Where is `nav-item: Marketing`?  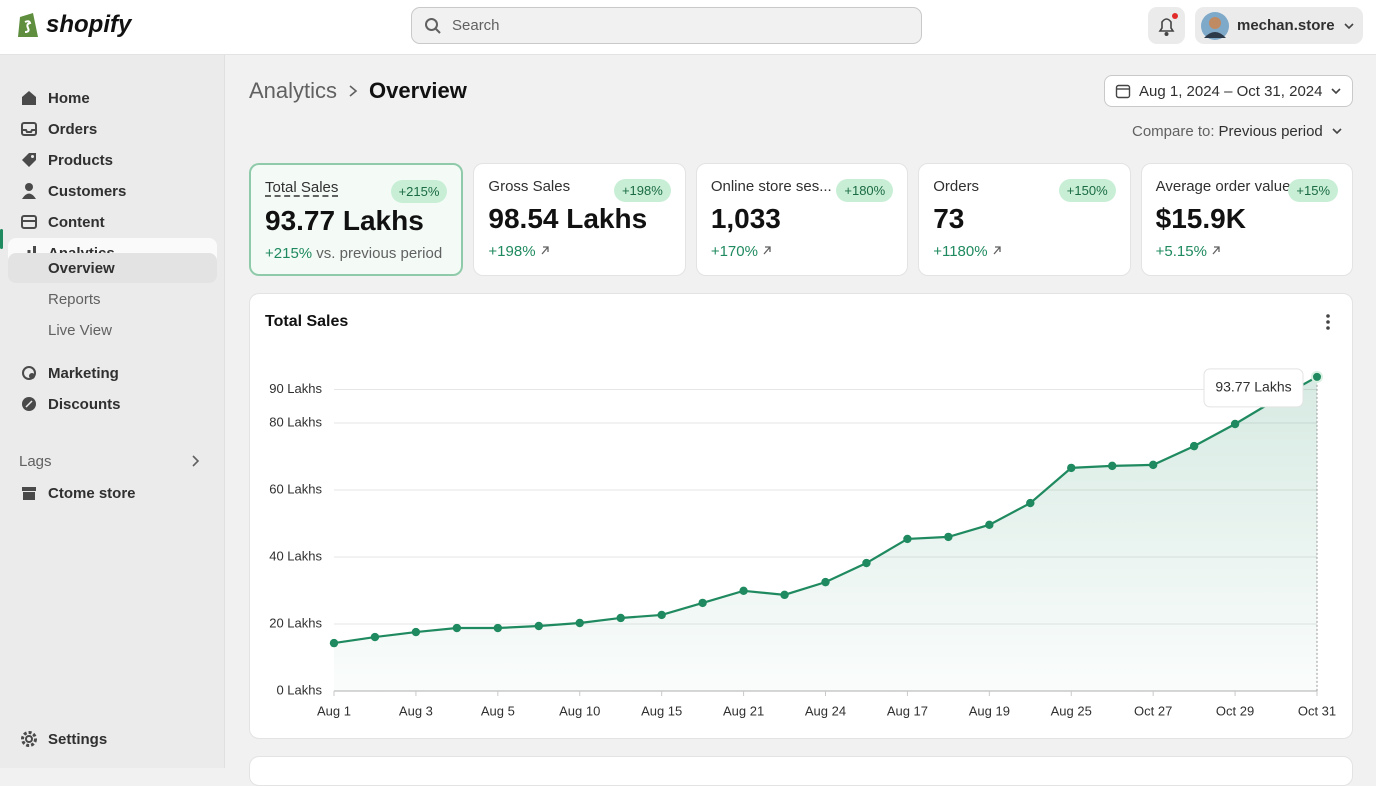
nav-item: Marketing is located at coordinates (112, 373).